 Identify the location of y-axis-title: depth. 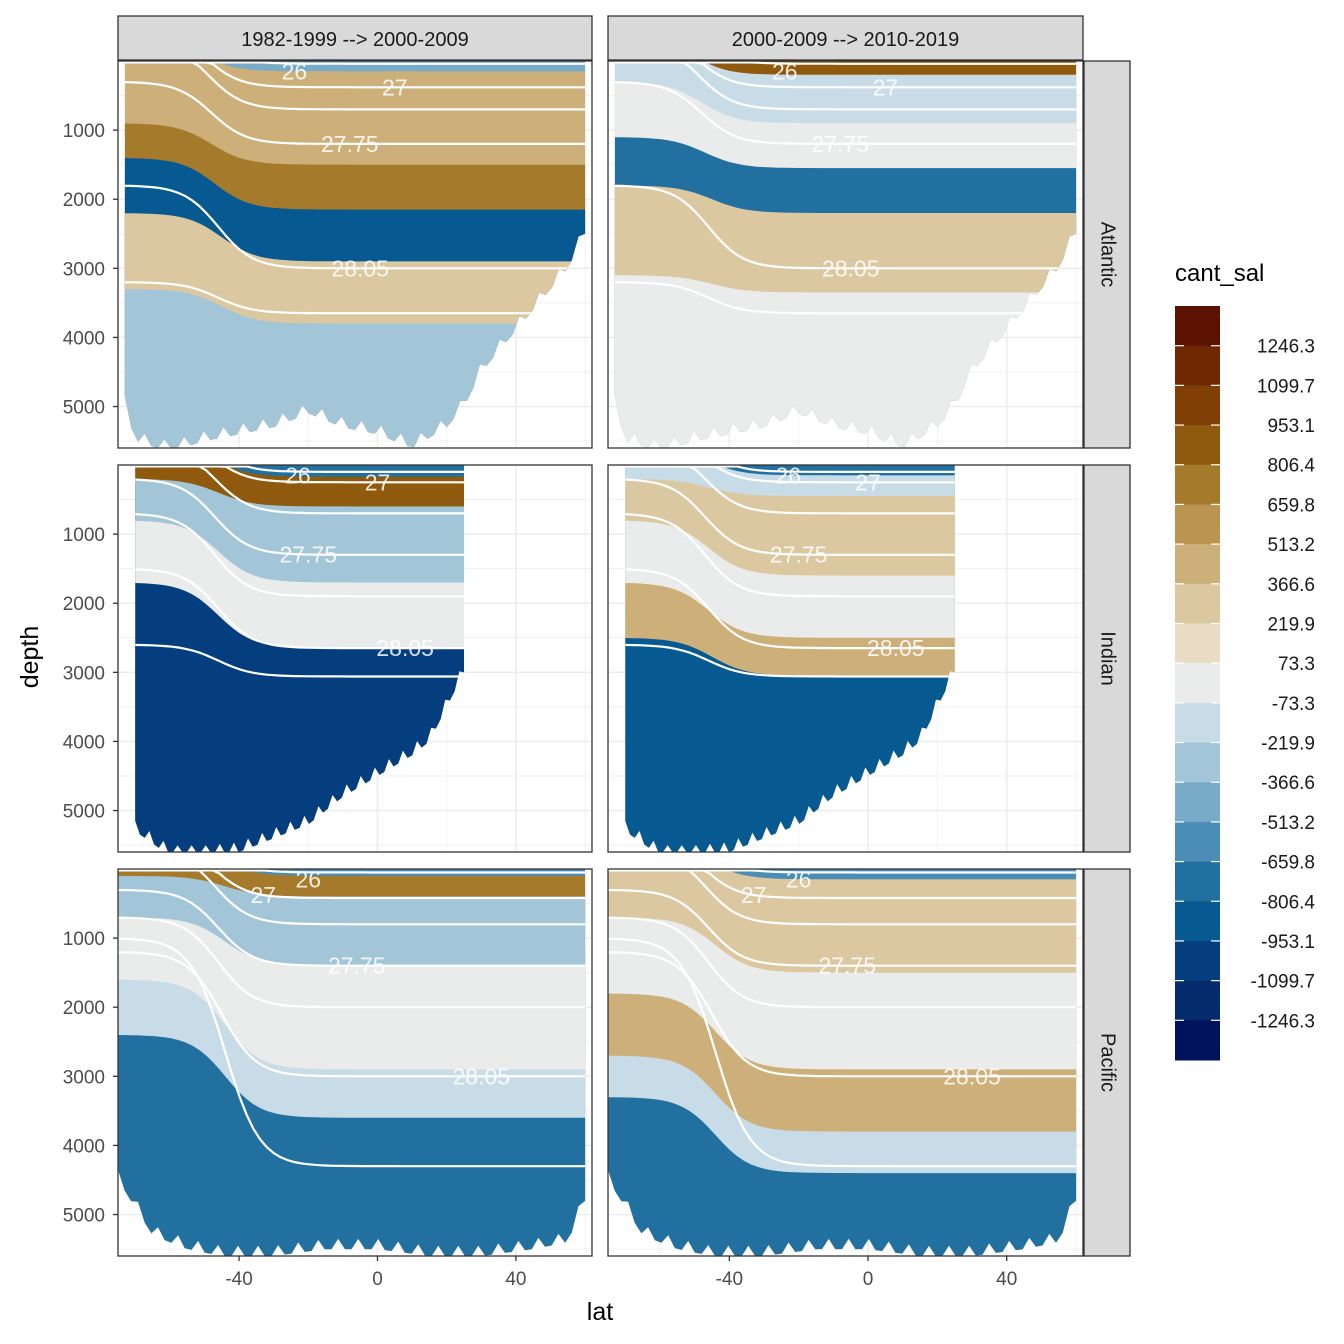
(30, 657).